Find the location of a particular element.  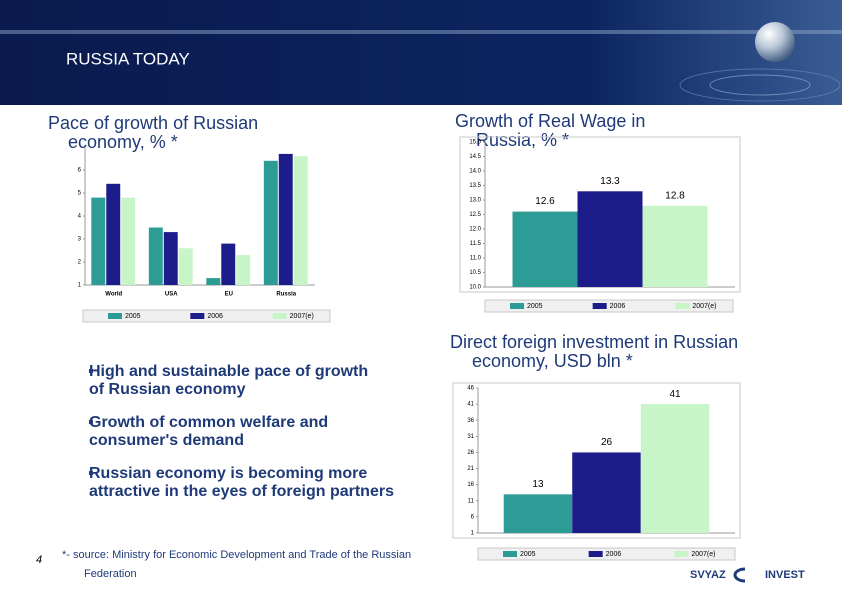

x-tick-label: Russia is located at coordinates (286, 295).